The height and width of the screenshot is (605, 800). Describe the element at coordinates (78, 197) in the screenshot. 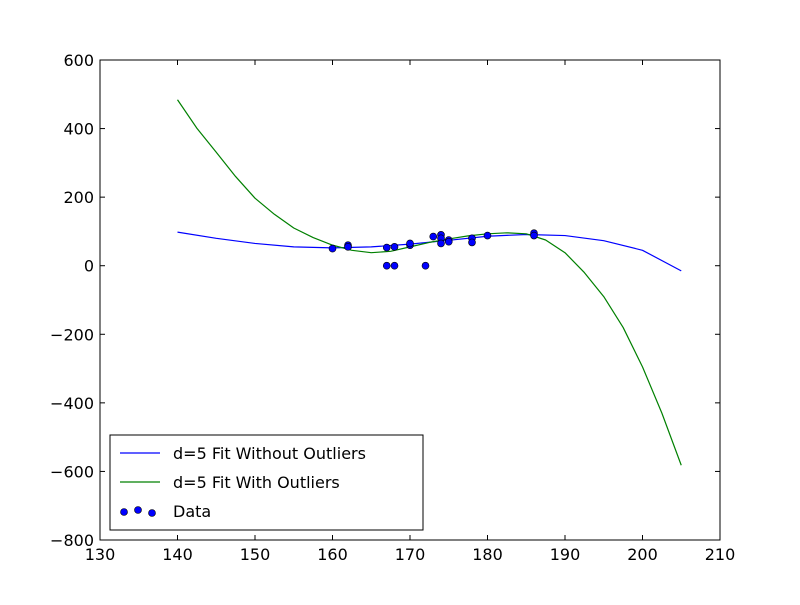

I see `y-tick-label: 200` at that location.